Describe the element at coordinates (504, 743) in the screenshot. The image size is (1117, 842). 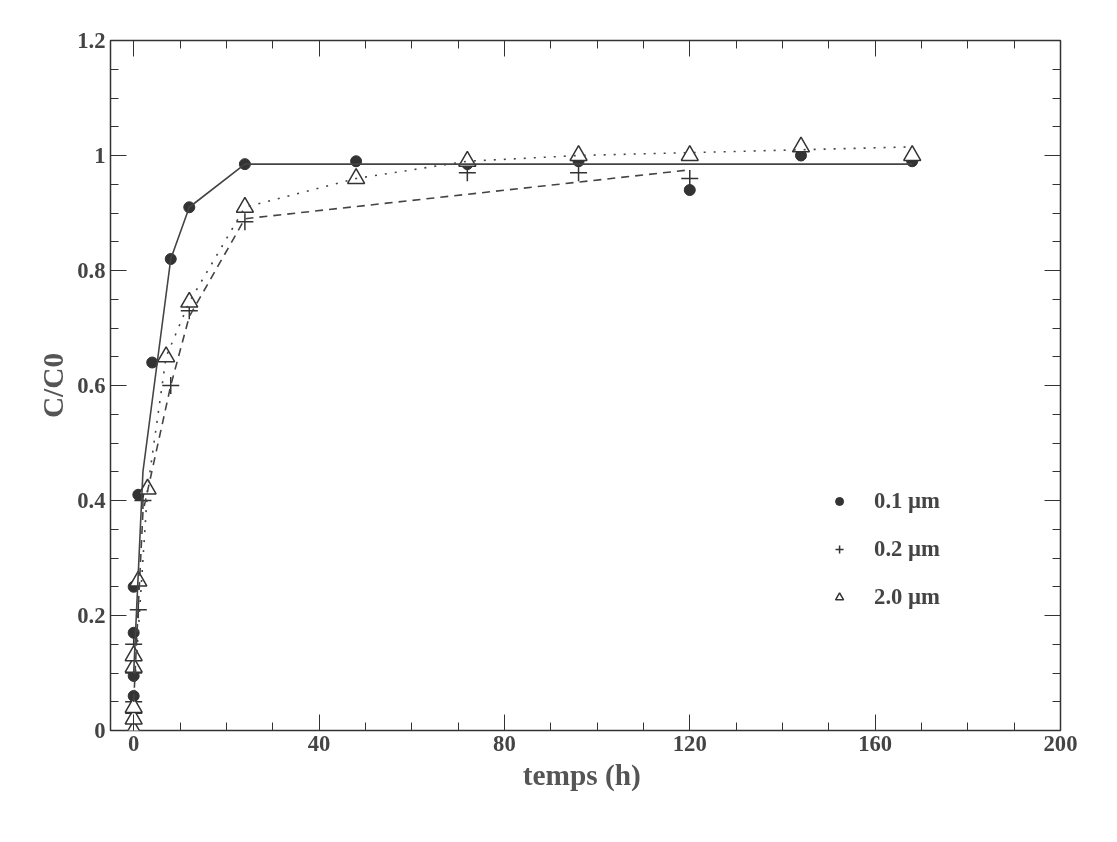
I see `x-tick-label: 80` at that location.